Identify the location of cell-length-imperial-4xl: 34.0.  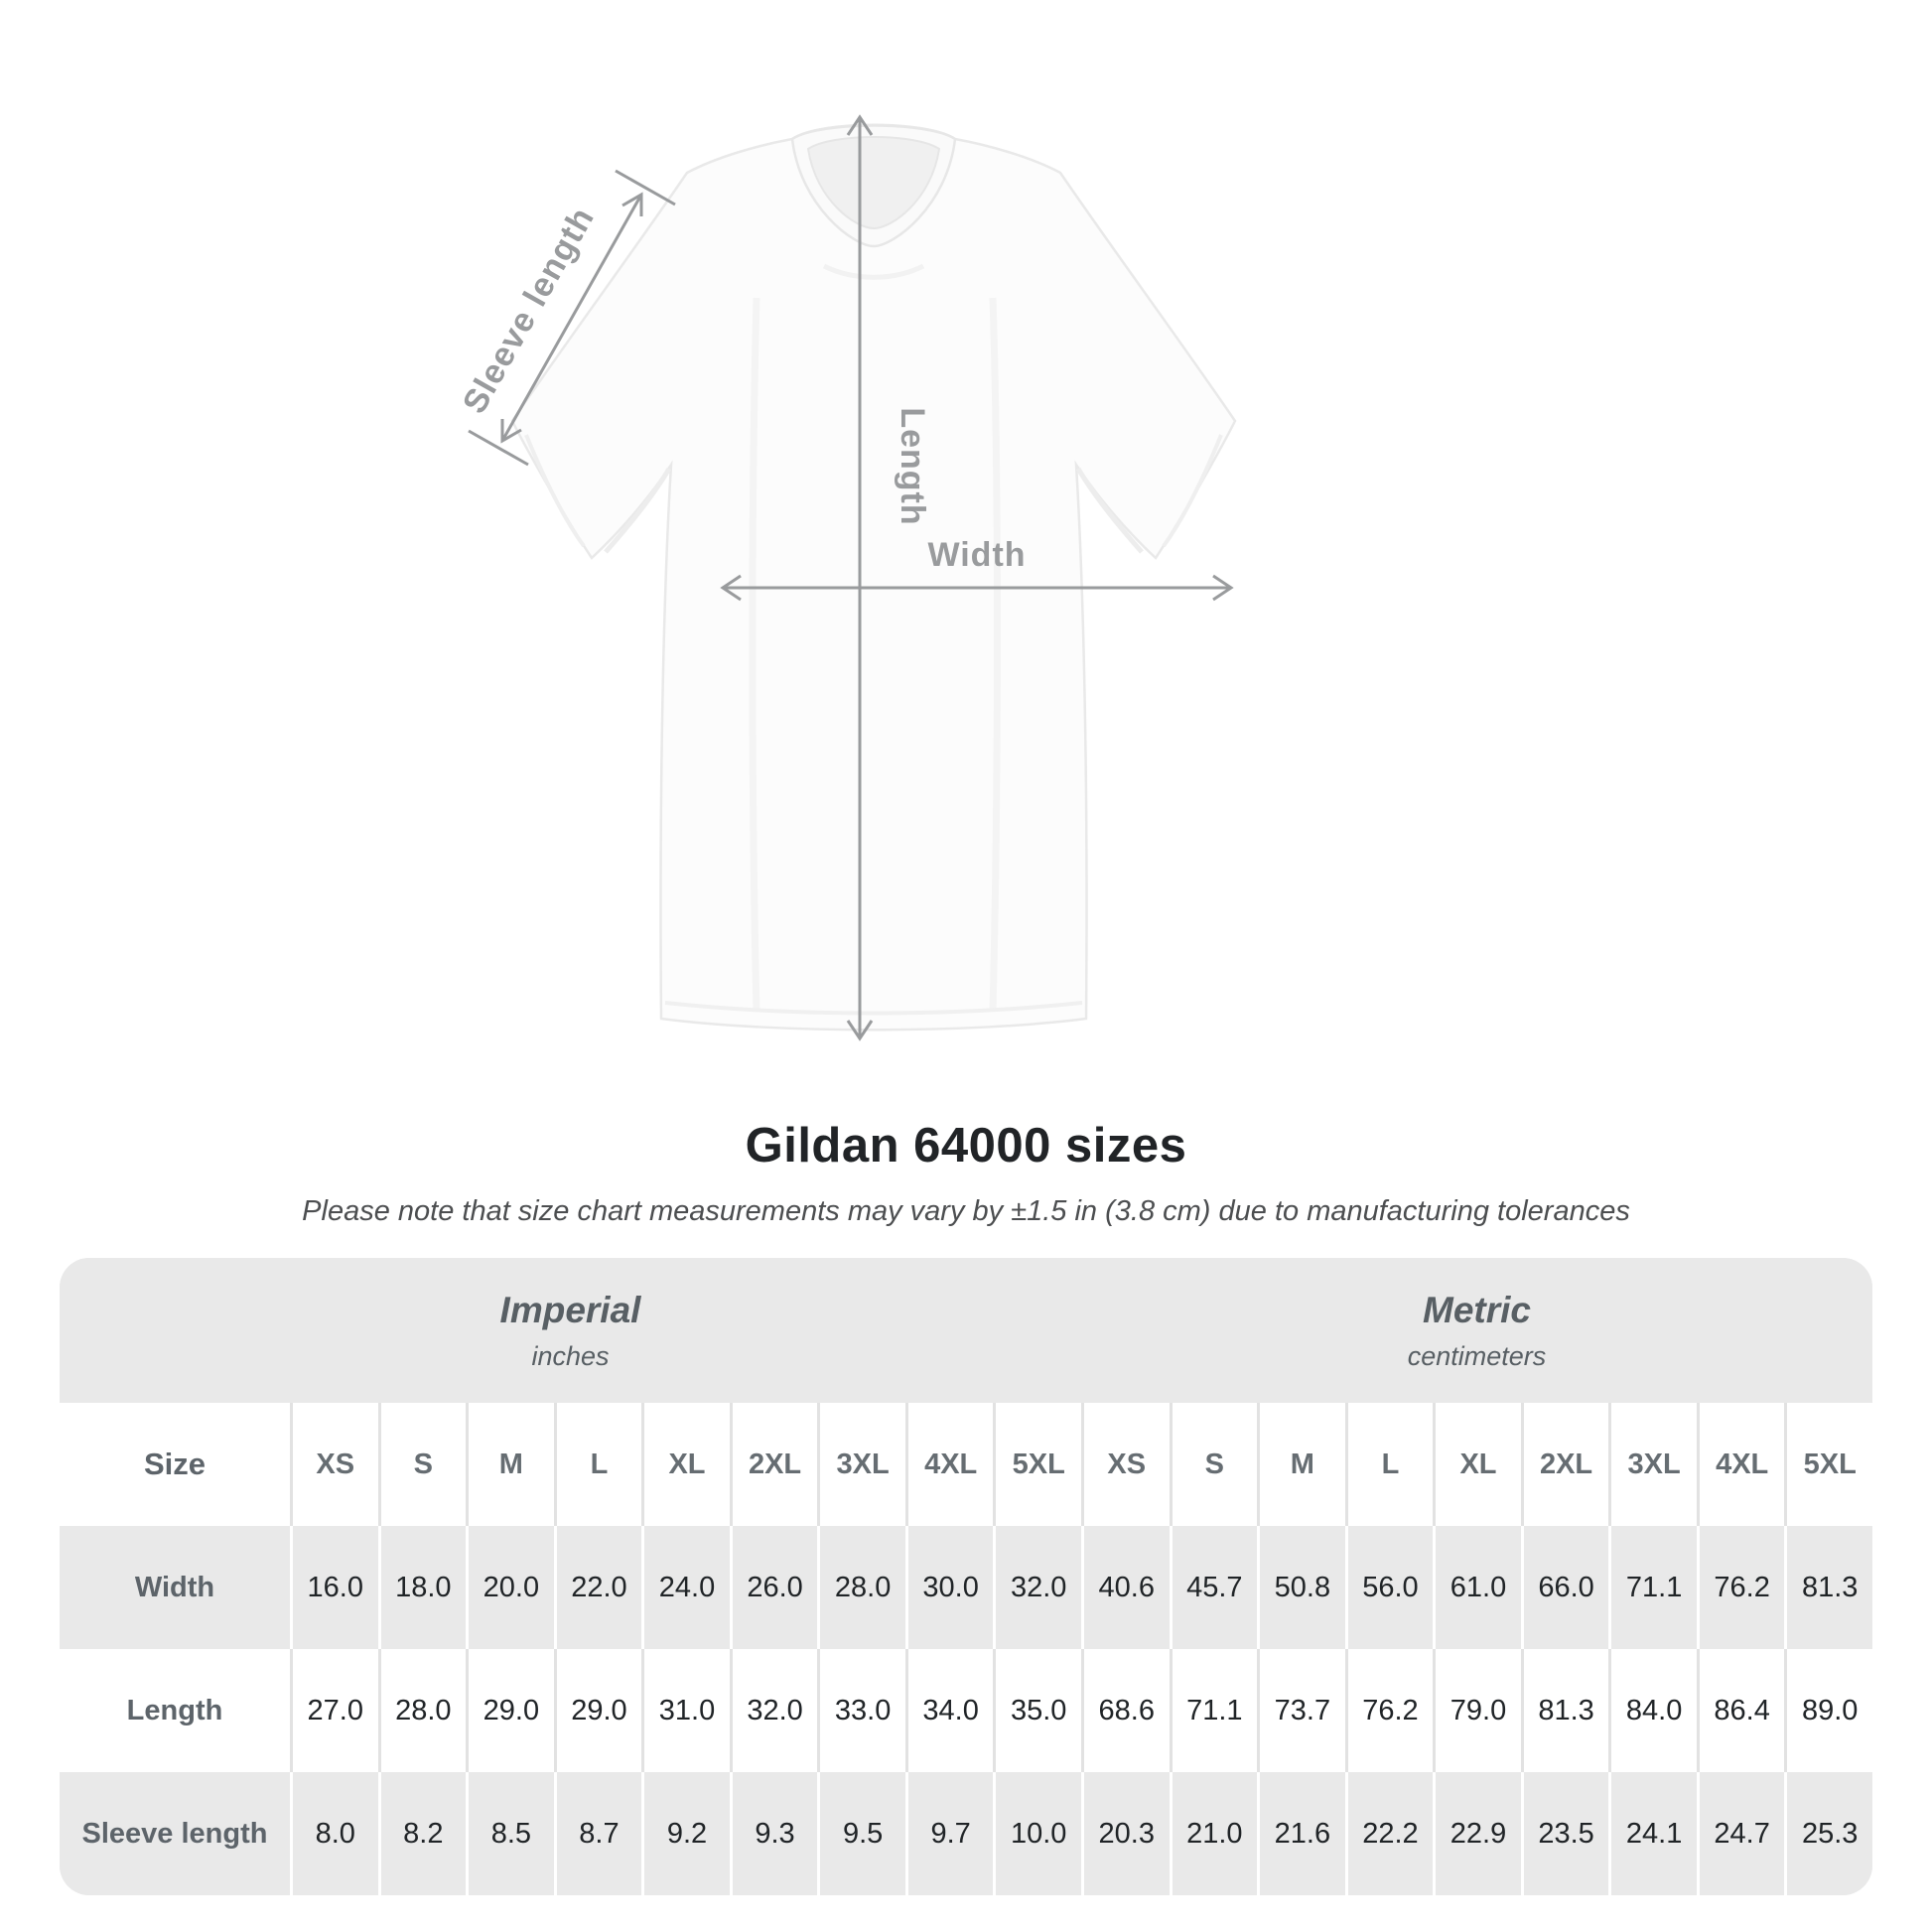
(949, 1711).